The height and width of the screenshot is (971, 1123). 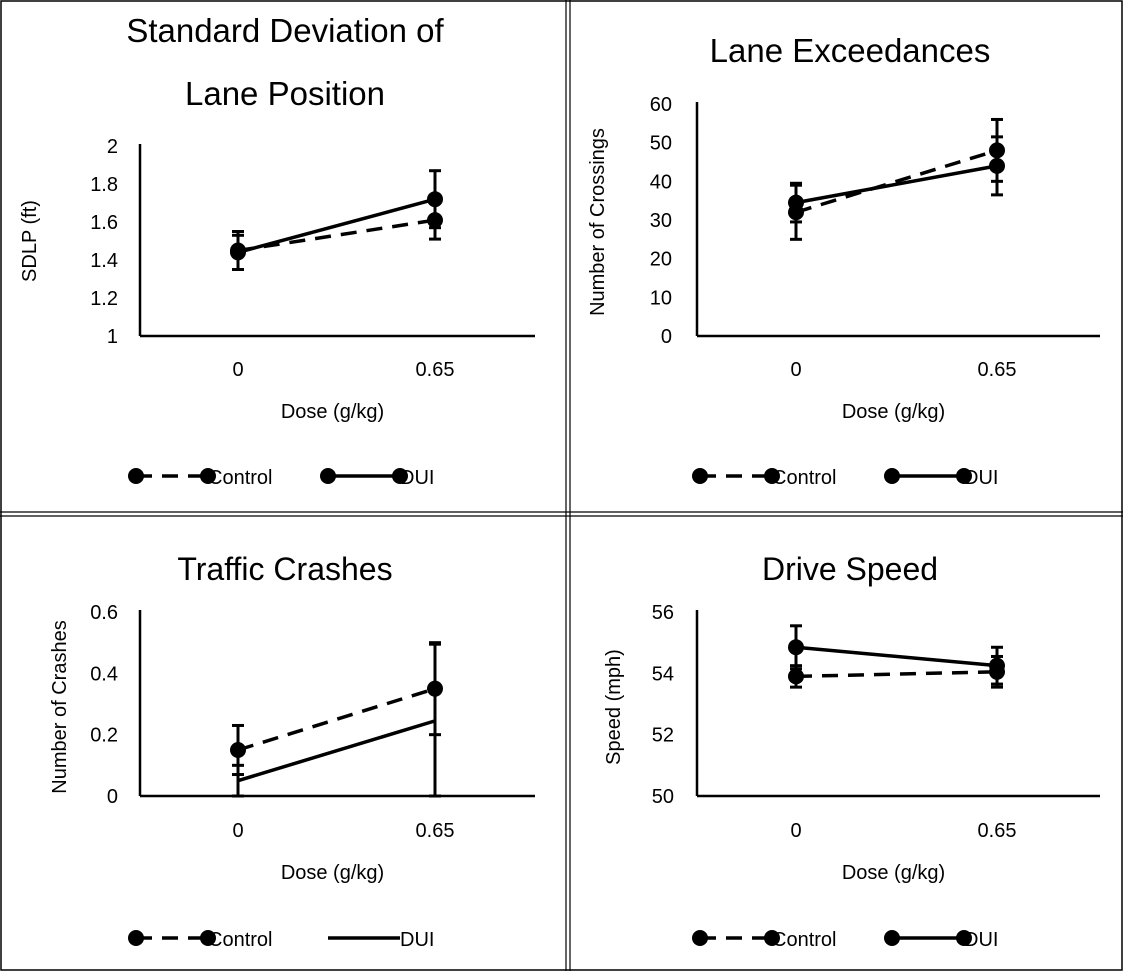 I want to click on y-tick-label: 1.4, so click(x=104, y=261).